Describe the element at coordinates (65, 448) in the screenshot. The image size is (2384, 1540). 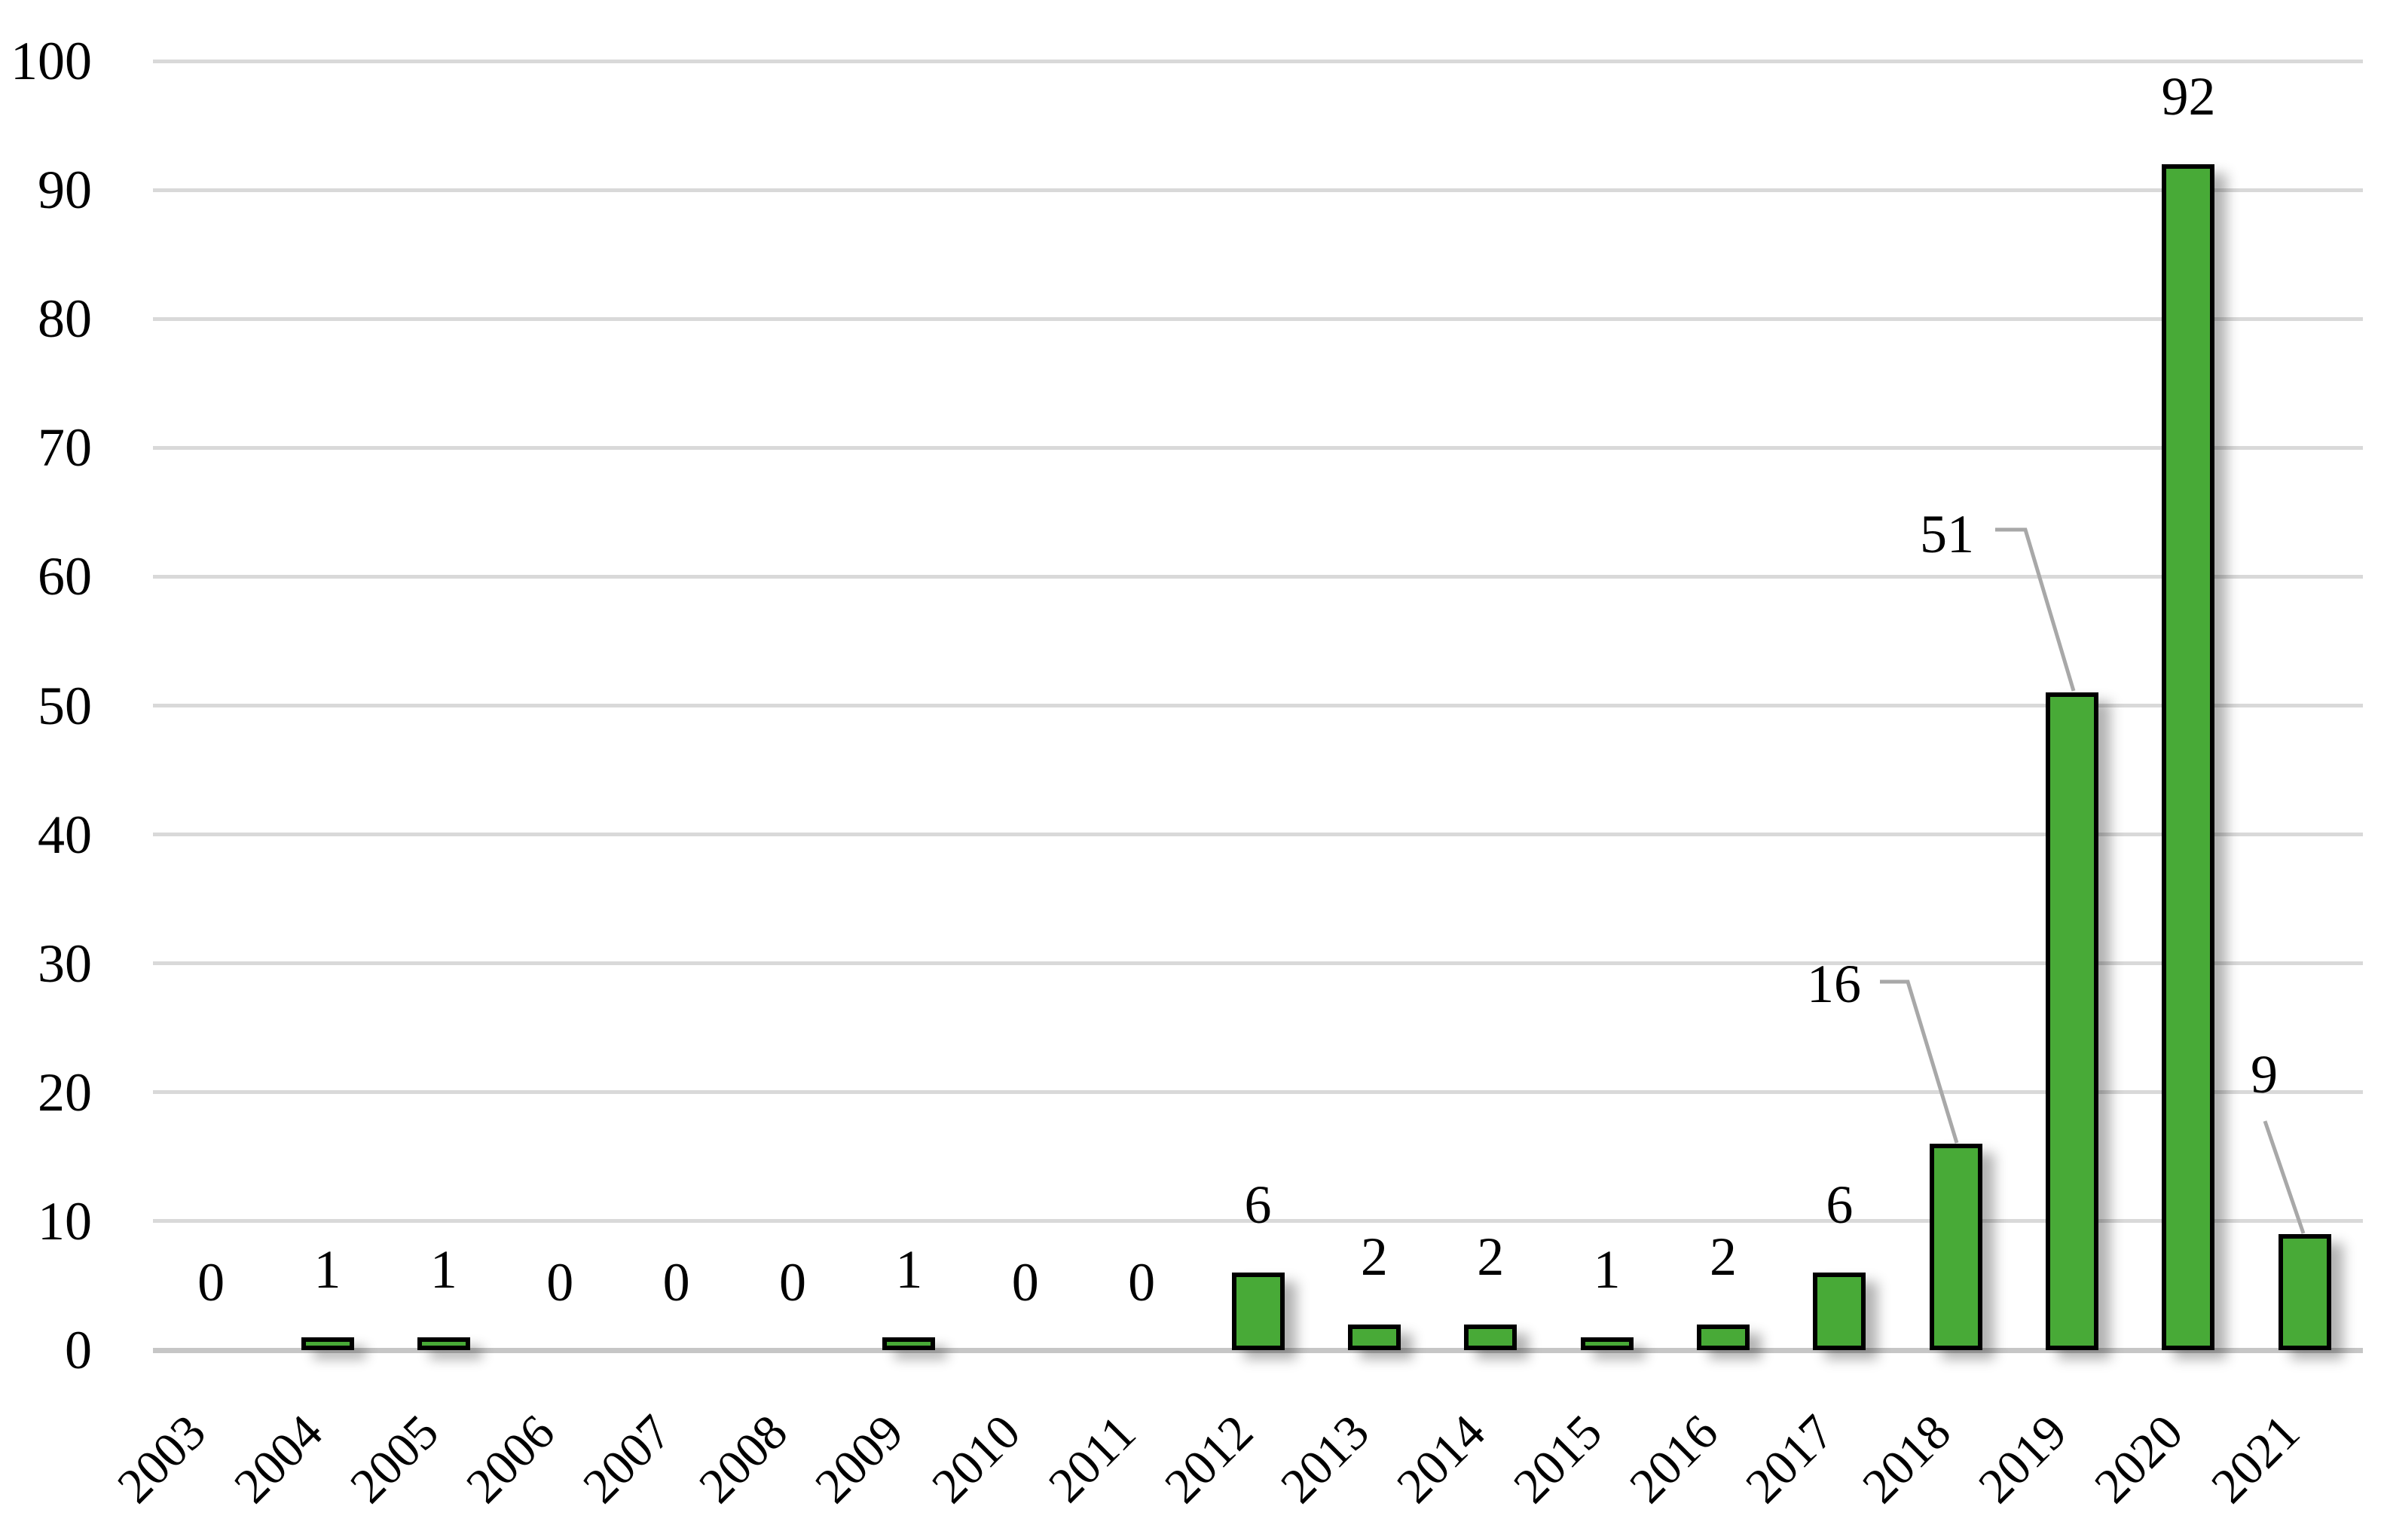
I see `y-axis-tick-label-70: 70` at that location.